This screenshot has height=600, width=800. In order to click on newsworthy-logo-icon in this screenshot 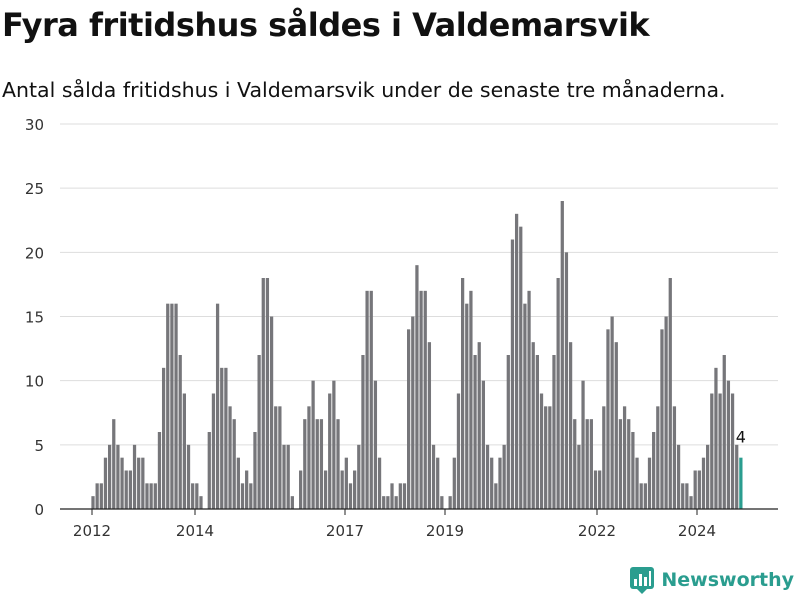, I will do `click(642, 580)`.